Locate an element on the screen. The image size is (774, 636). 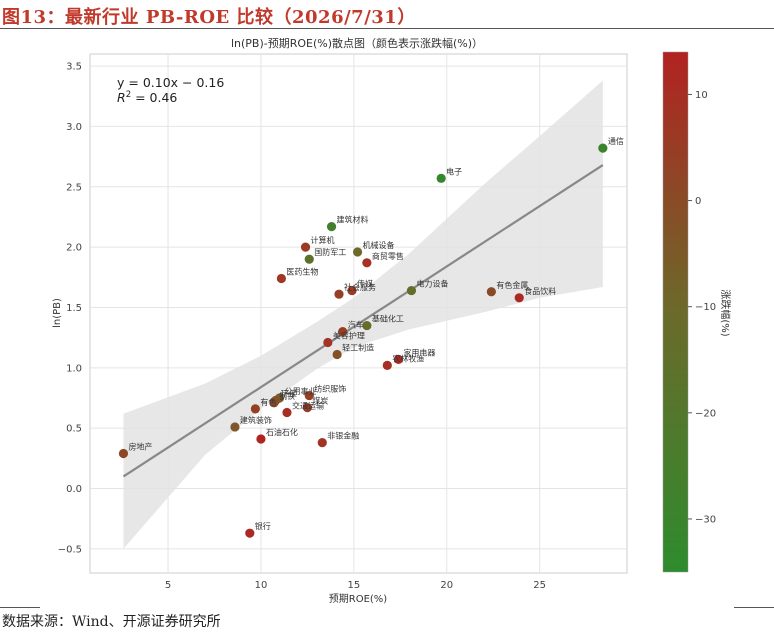
x-tick-label: 5 is located at coordinates (168, 585).